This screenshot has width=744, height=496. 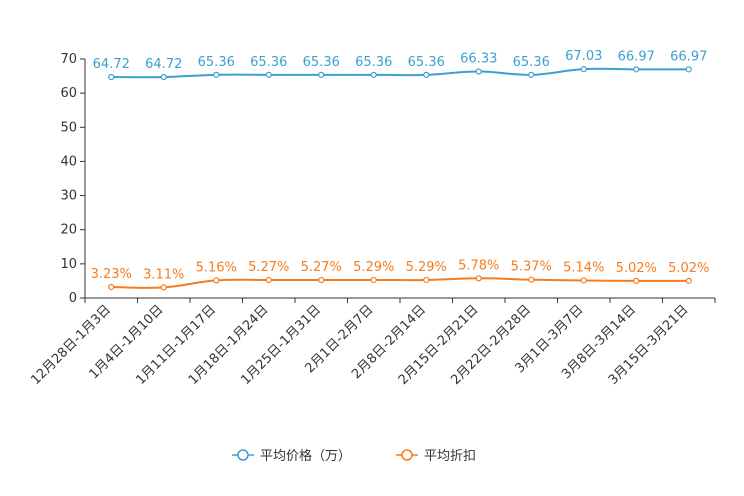 What do you see at coordinates (111, 274) in the screenshot?
I see `data-label: 3.23%` at bounding box center [111, 274].